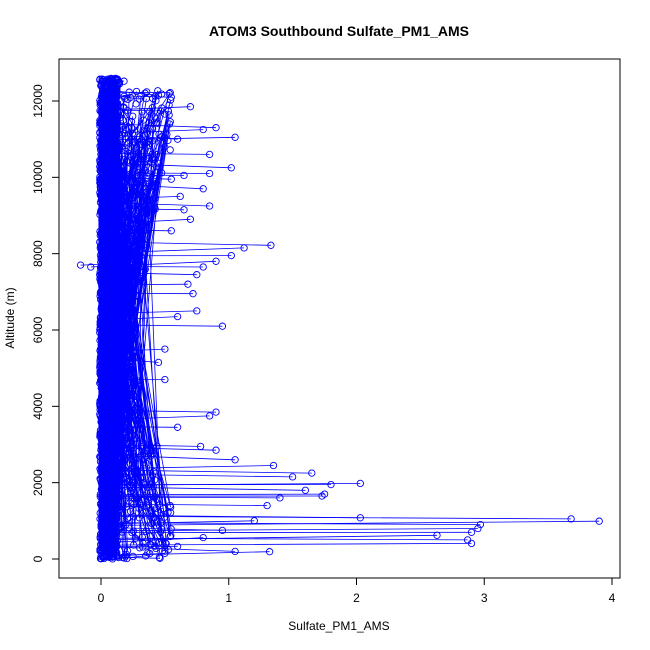 Image resolution: width=650 pixels, height=650 pixels. I want to click on x-tick-label: 1, so click(228, 598).